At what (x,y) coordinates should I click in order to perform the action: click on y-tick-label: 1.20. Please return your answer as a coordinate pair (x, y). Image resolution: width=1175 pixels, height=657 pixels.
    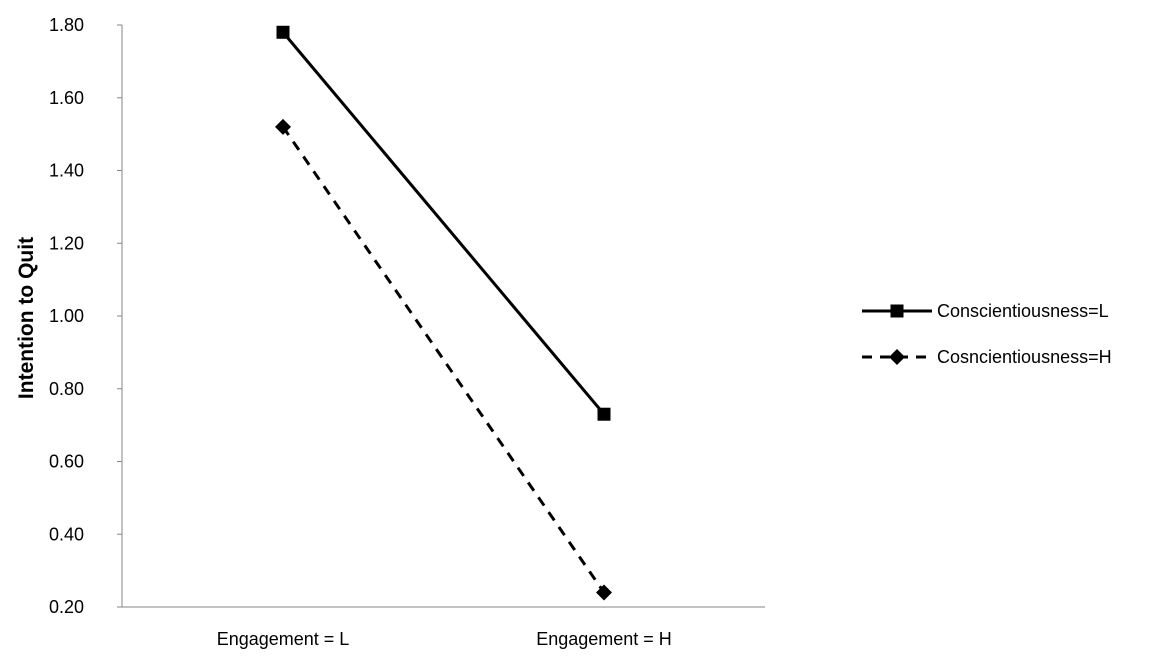
    Looking at the image, I should click on (66, 243).